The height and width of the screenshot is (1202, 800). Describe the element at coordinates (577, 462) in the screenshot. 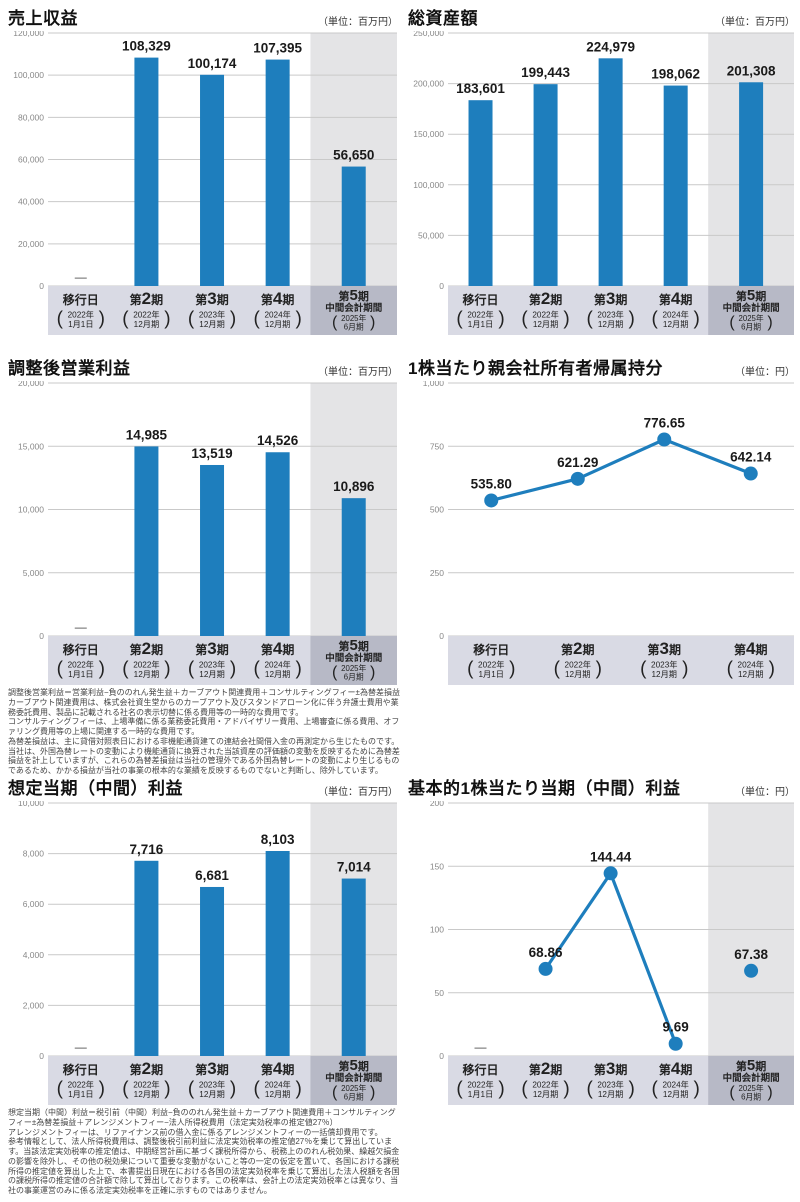

I see `svg-text: 621.29` at that location.